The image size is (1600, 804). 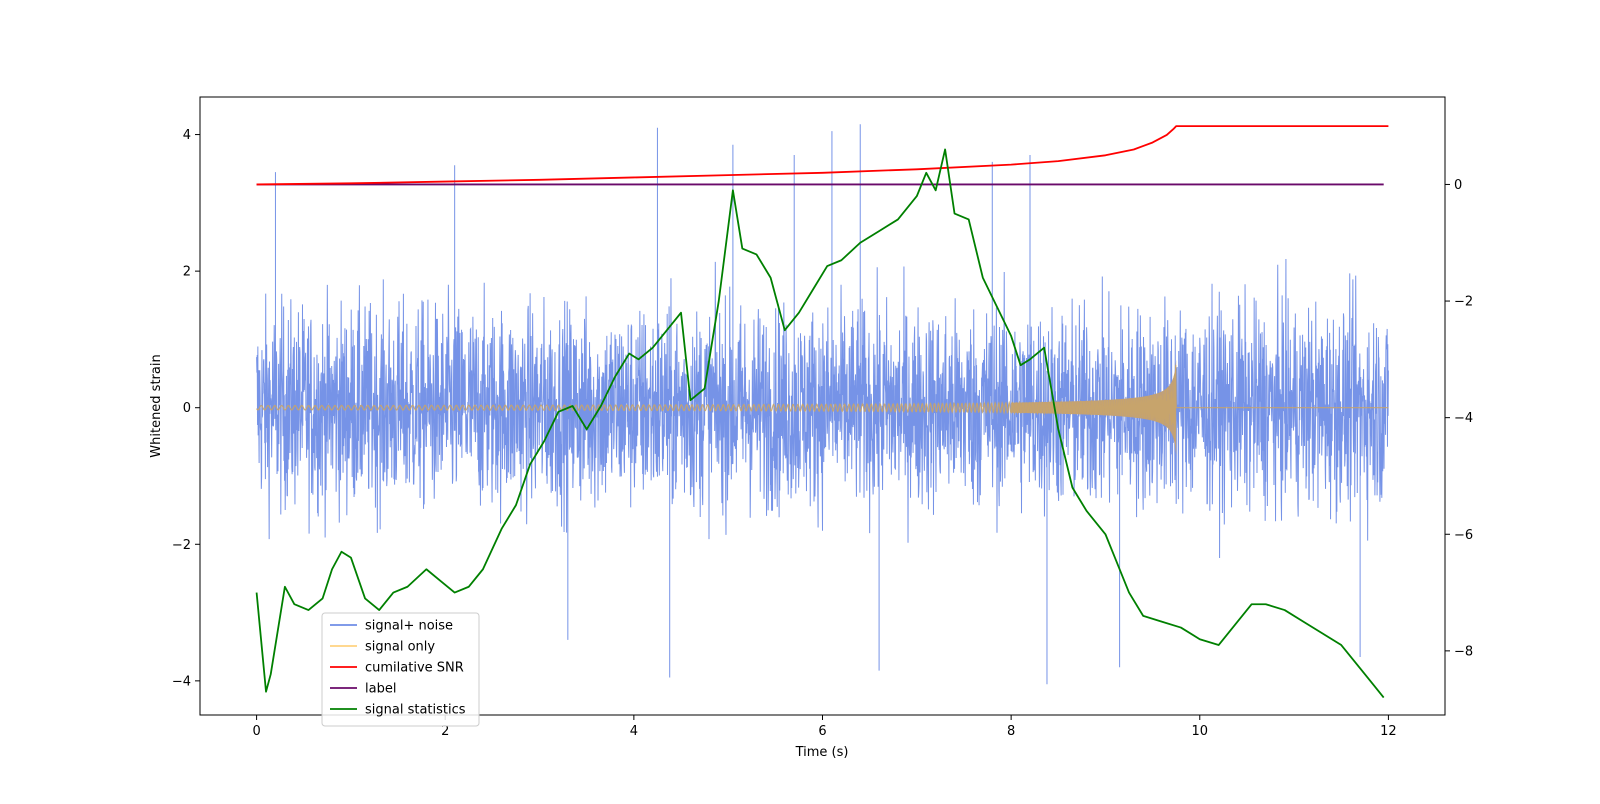 I want to click on y-tick-label: −4, so click(x=181, y=681).